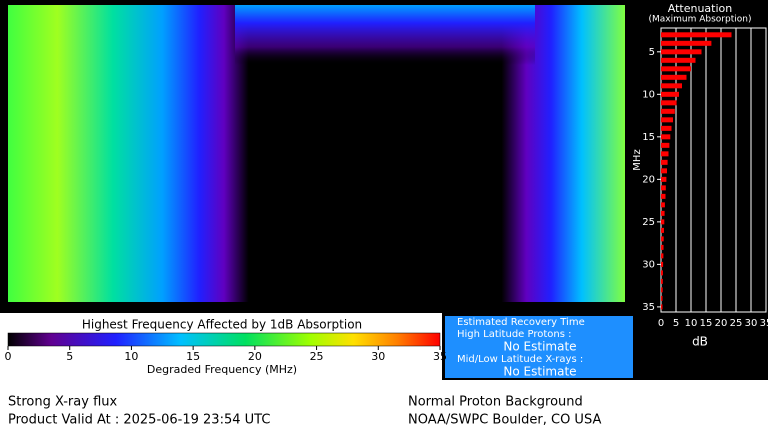  What do you see at coordinates (637, 159) in the screenshot?
I see `y-axis-label: MHz` at bounding box center [637, 159].